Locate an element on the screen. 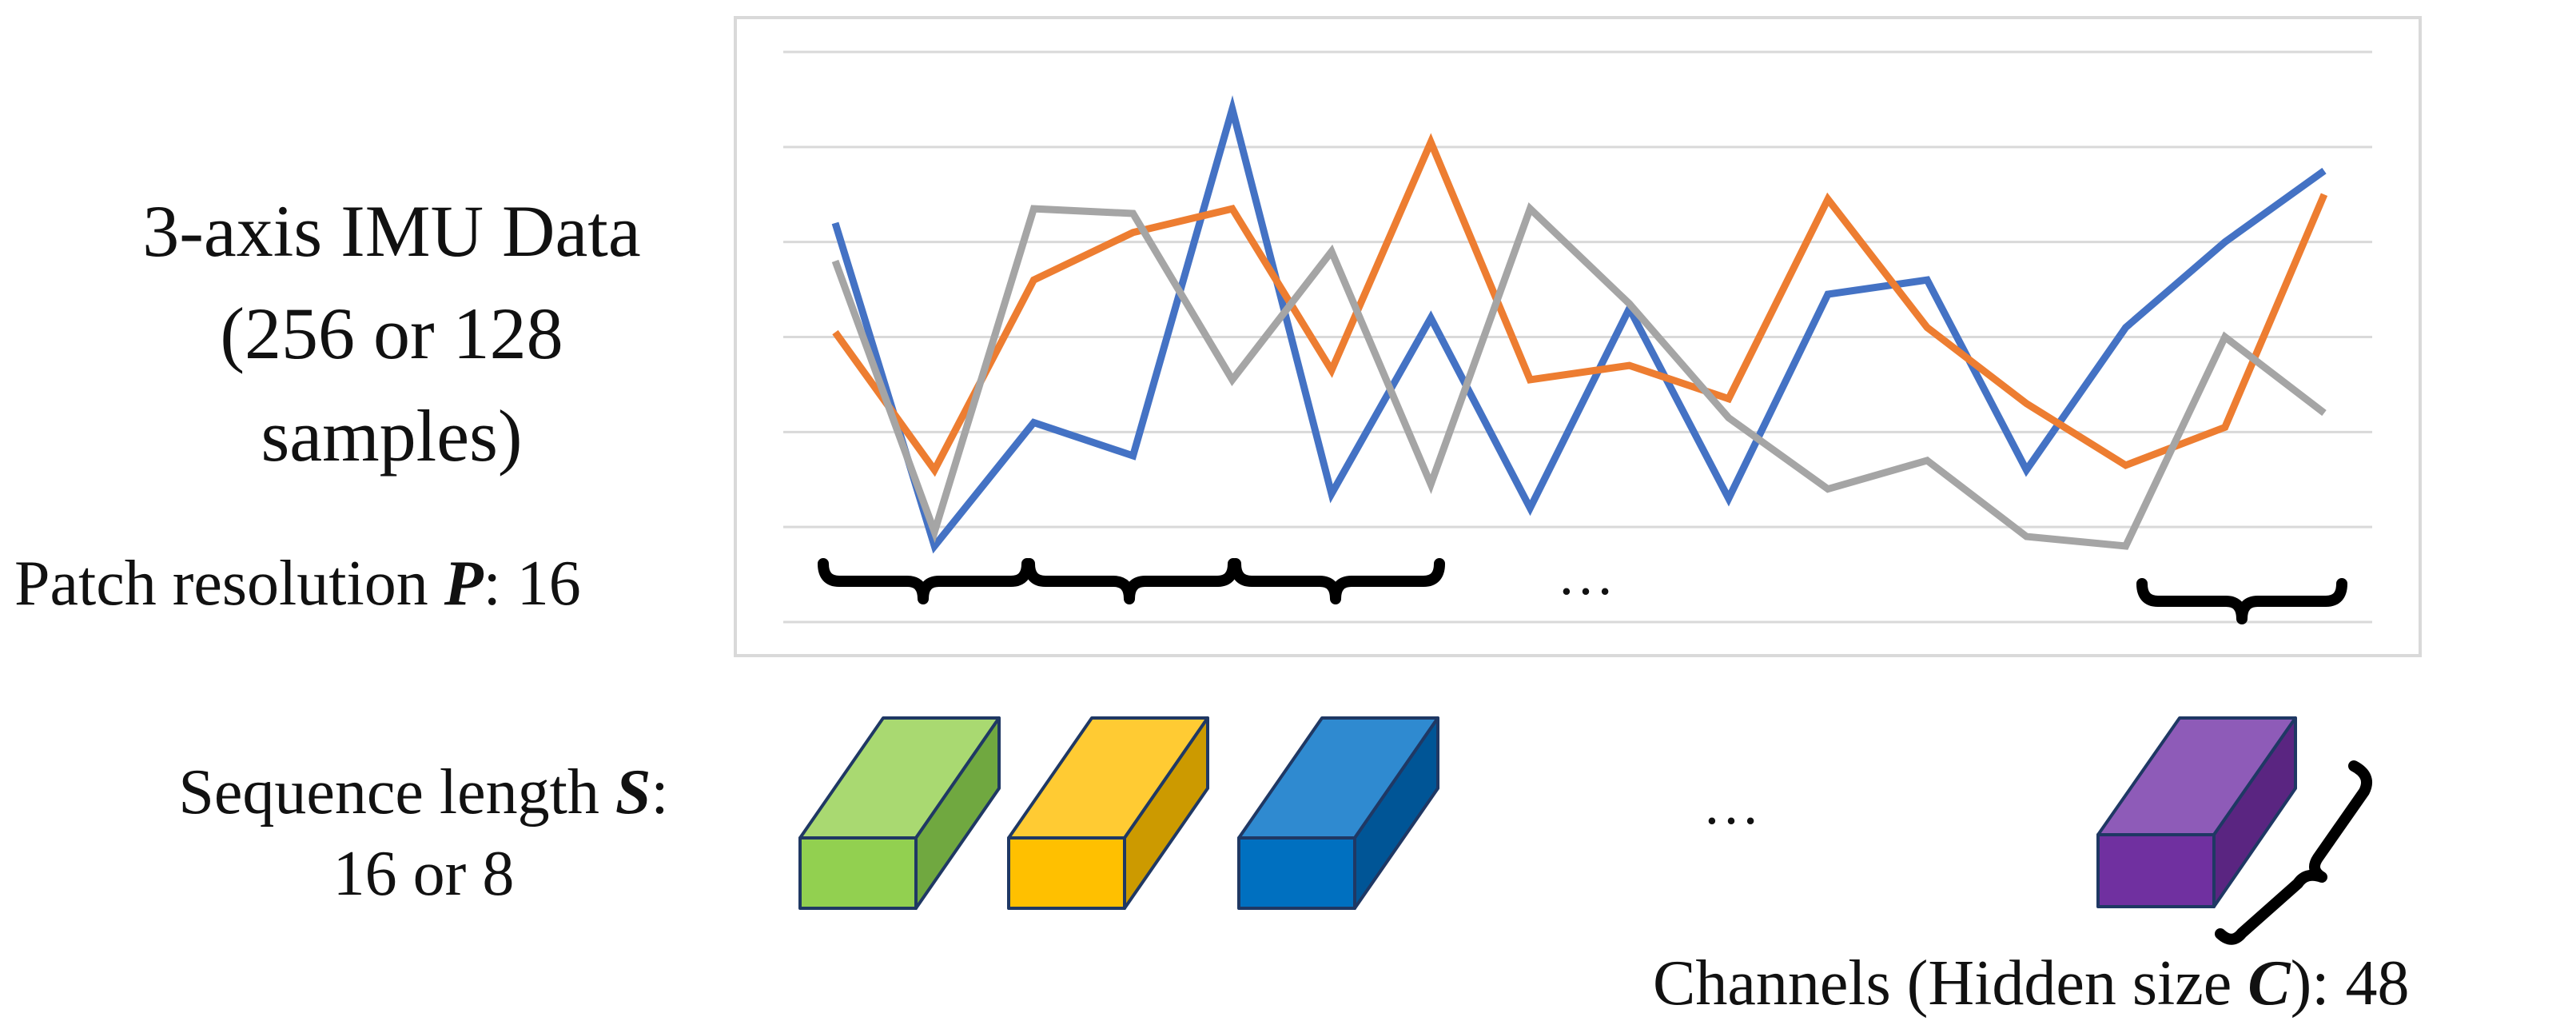  channels-brace is located at coordinates (2293, 853).